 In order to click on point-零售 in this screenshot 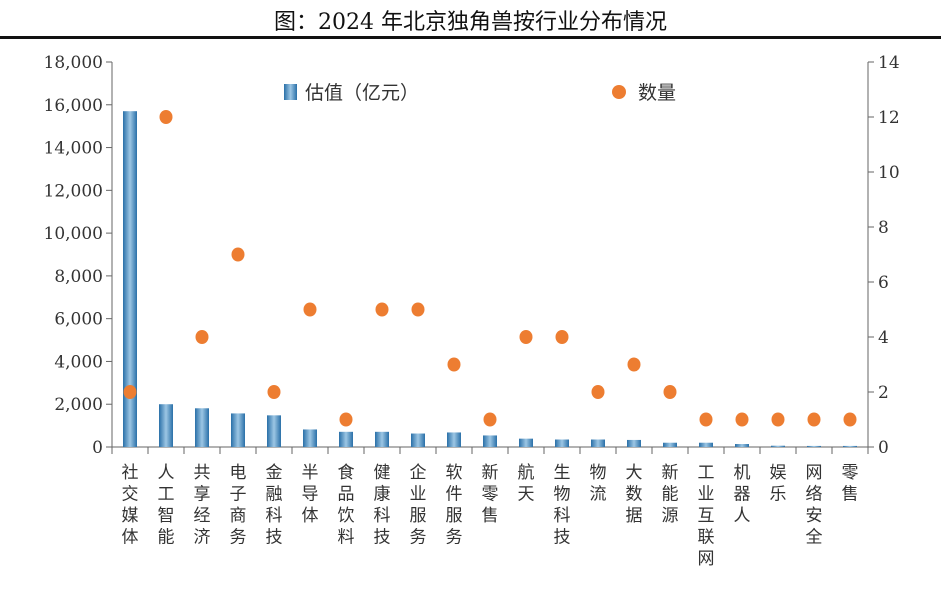, I will do `click(850, 419)`.